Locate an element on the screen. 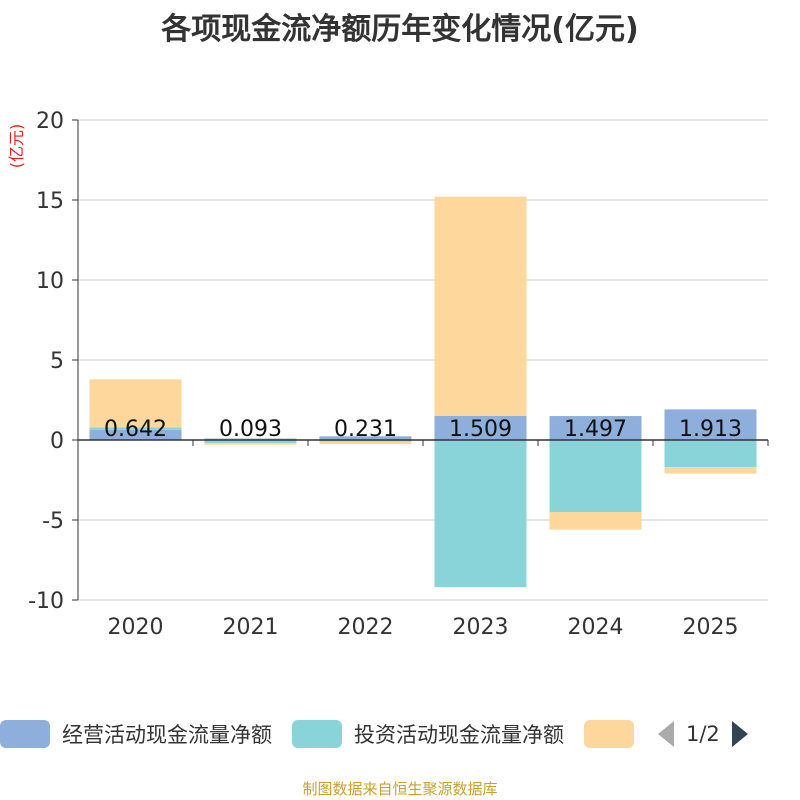  x-tick-label-2025: 2025 is located at coordinates (711, 627).